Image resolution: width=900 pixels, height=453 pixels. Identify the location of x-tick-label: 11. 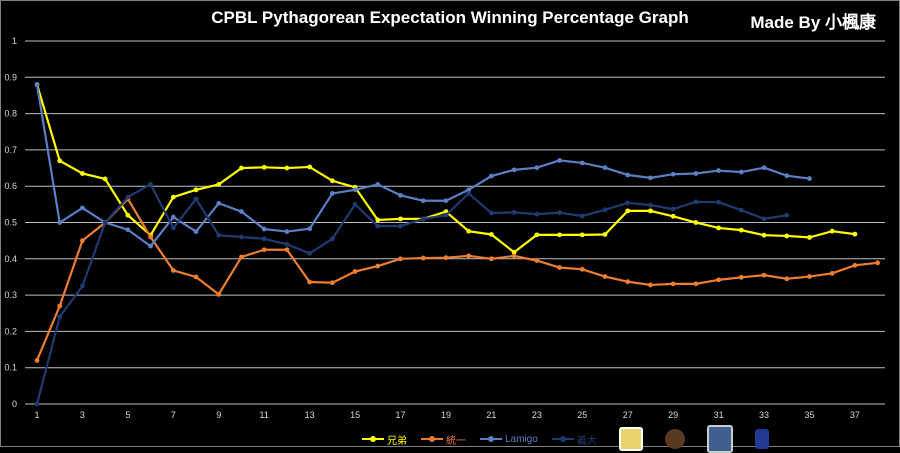
(264, 415).